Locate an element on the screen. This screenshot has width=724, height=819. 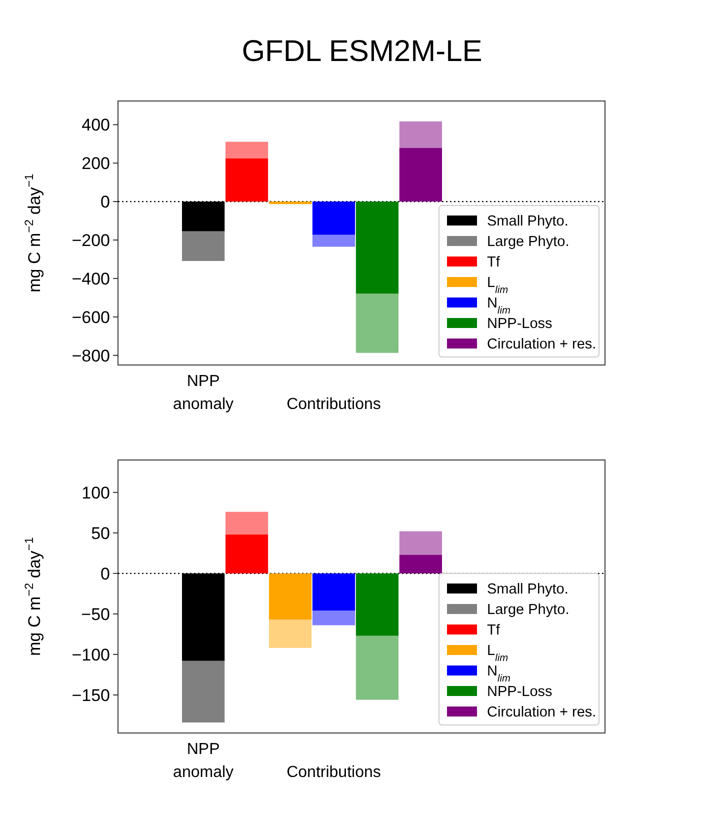
y-tick-label: 200 is located at coordinates (96, 164).